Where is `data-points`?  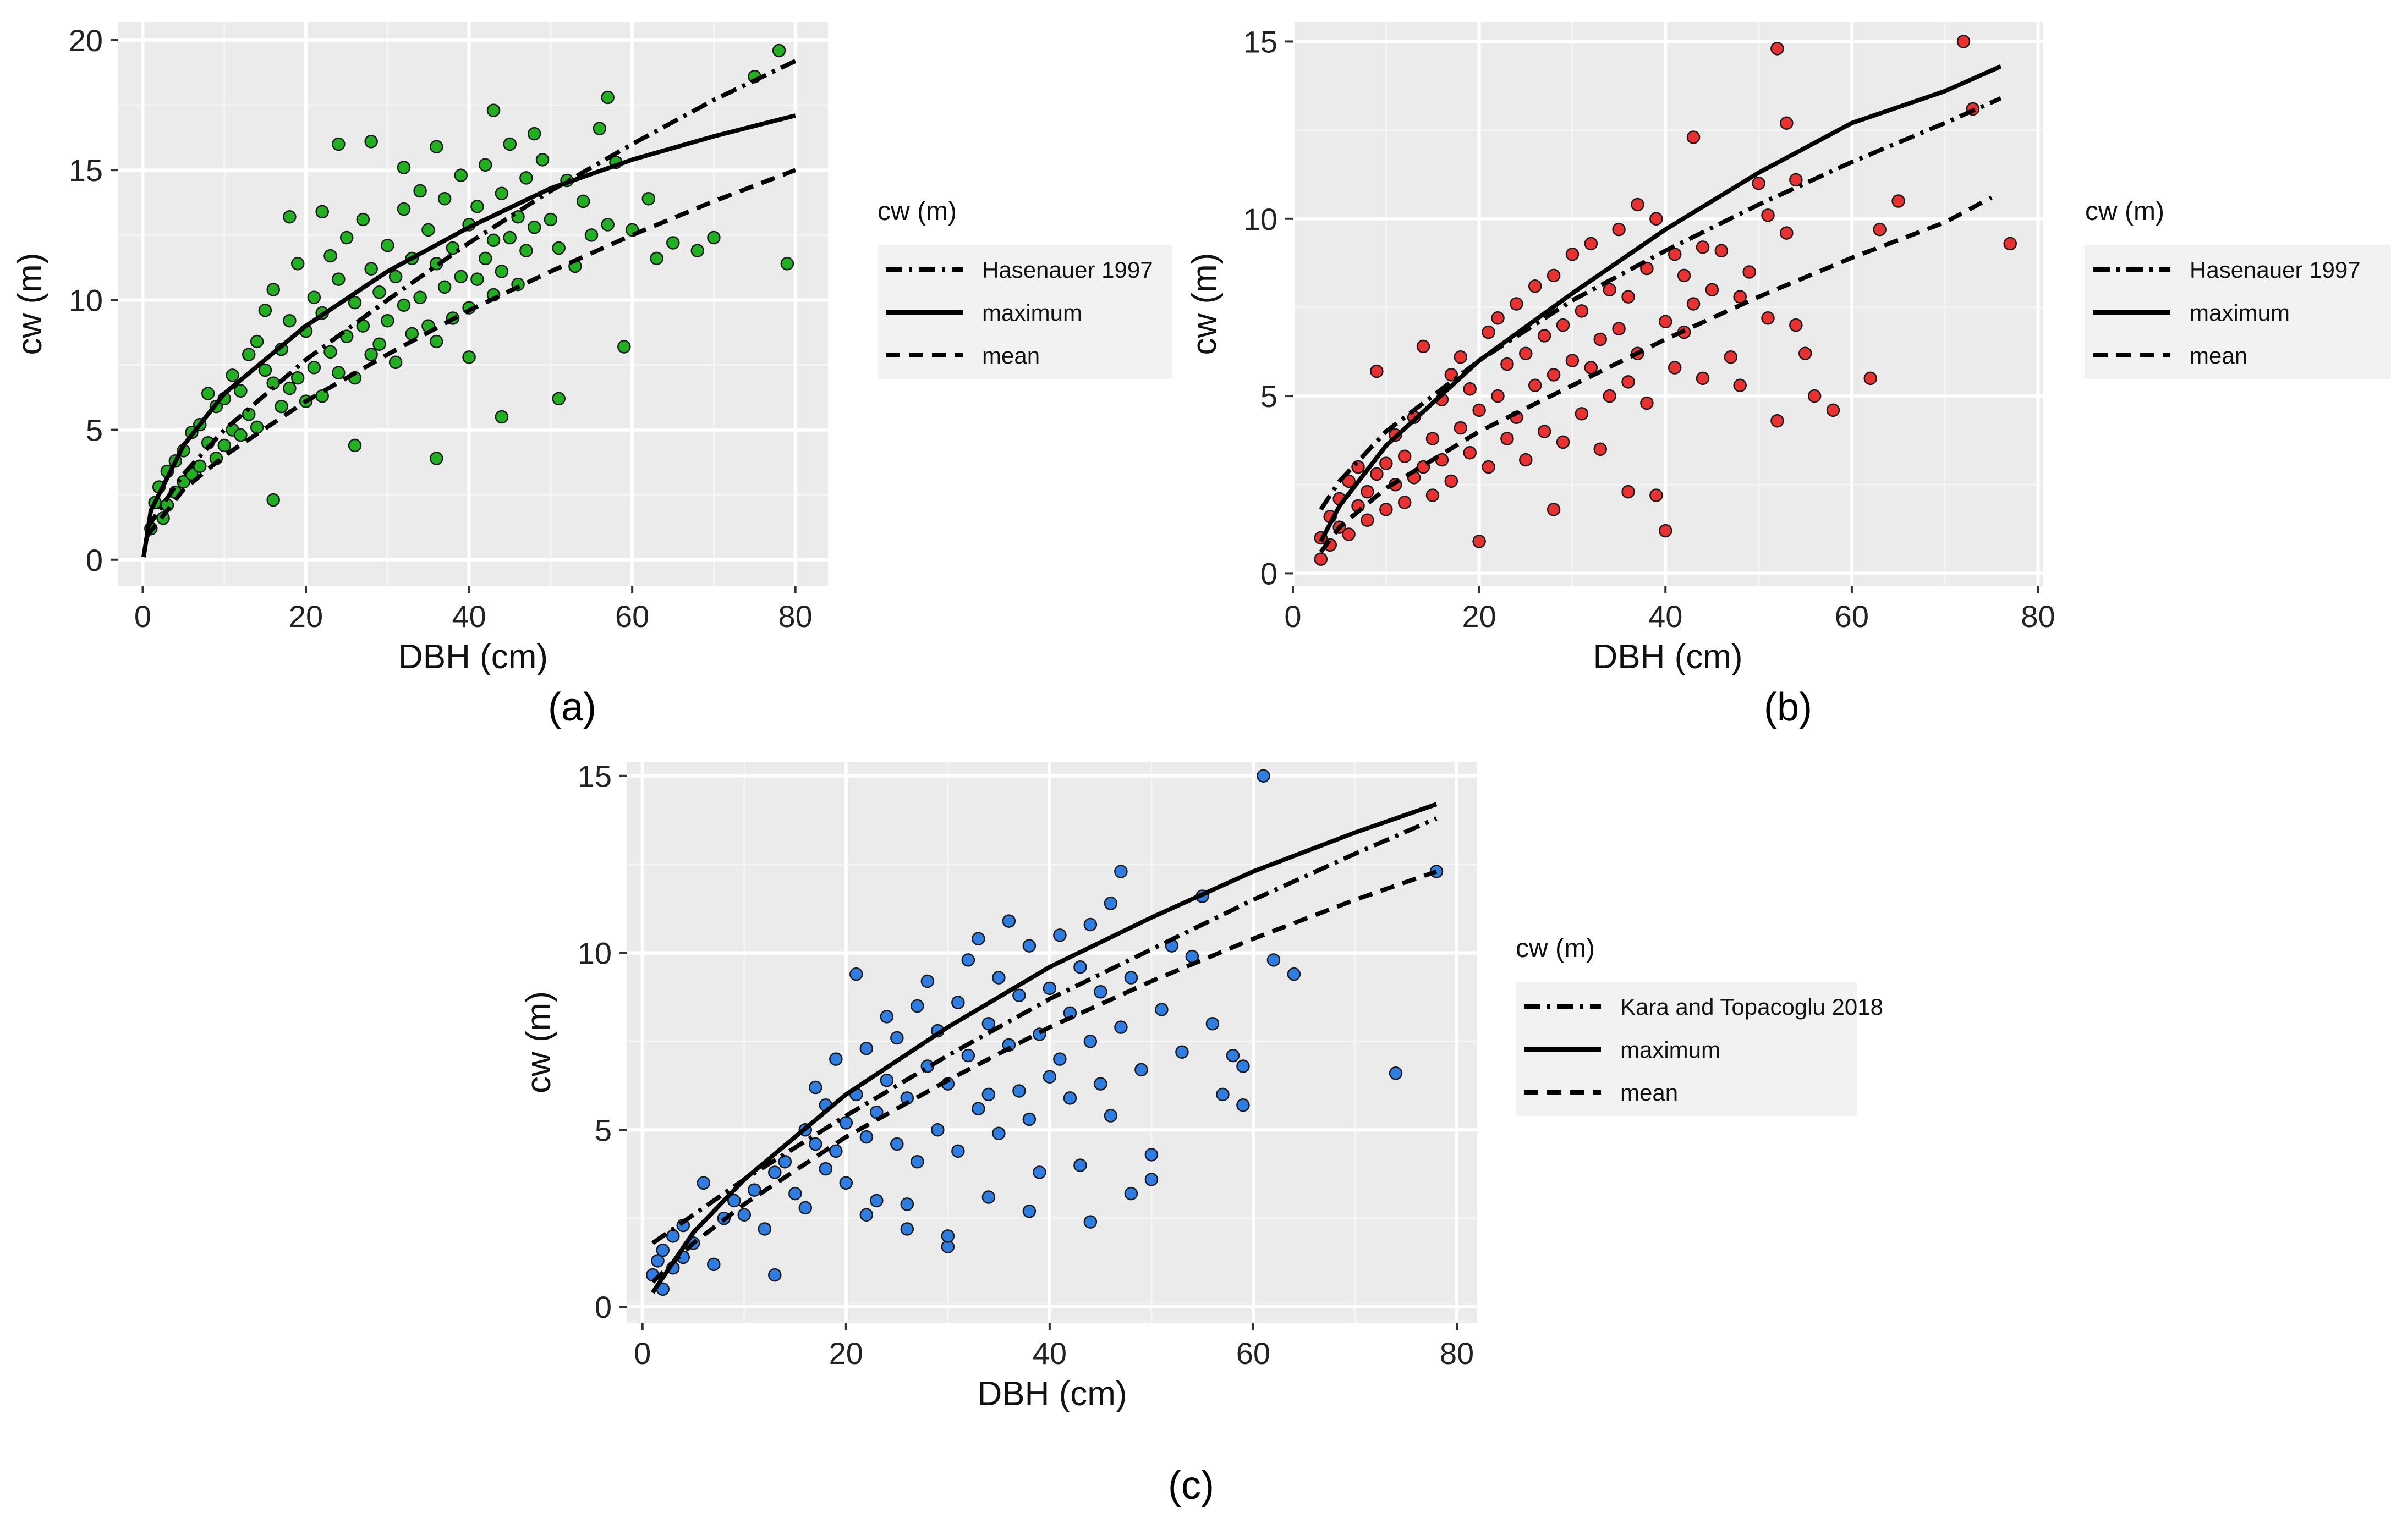 data-points is located at coordinates (469, 290).